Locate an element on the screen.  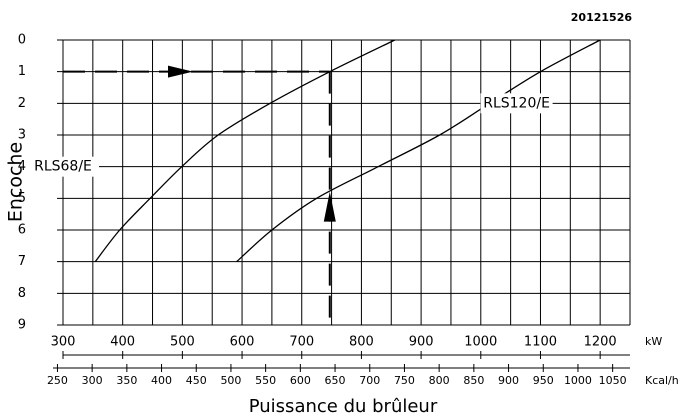
y-tick-label: 8 is located at coordinates (22, 293).